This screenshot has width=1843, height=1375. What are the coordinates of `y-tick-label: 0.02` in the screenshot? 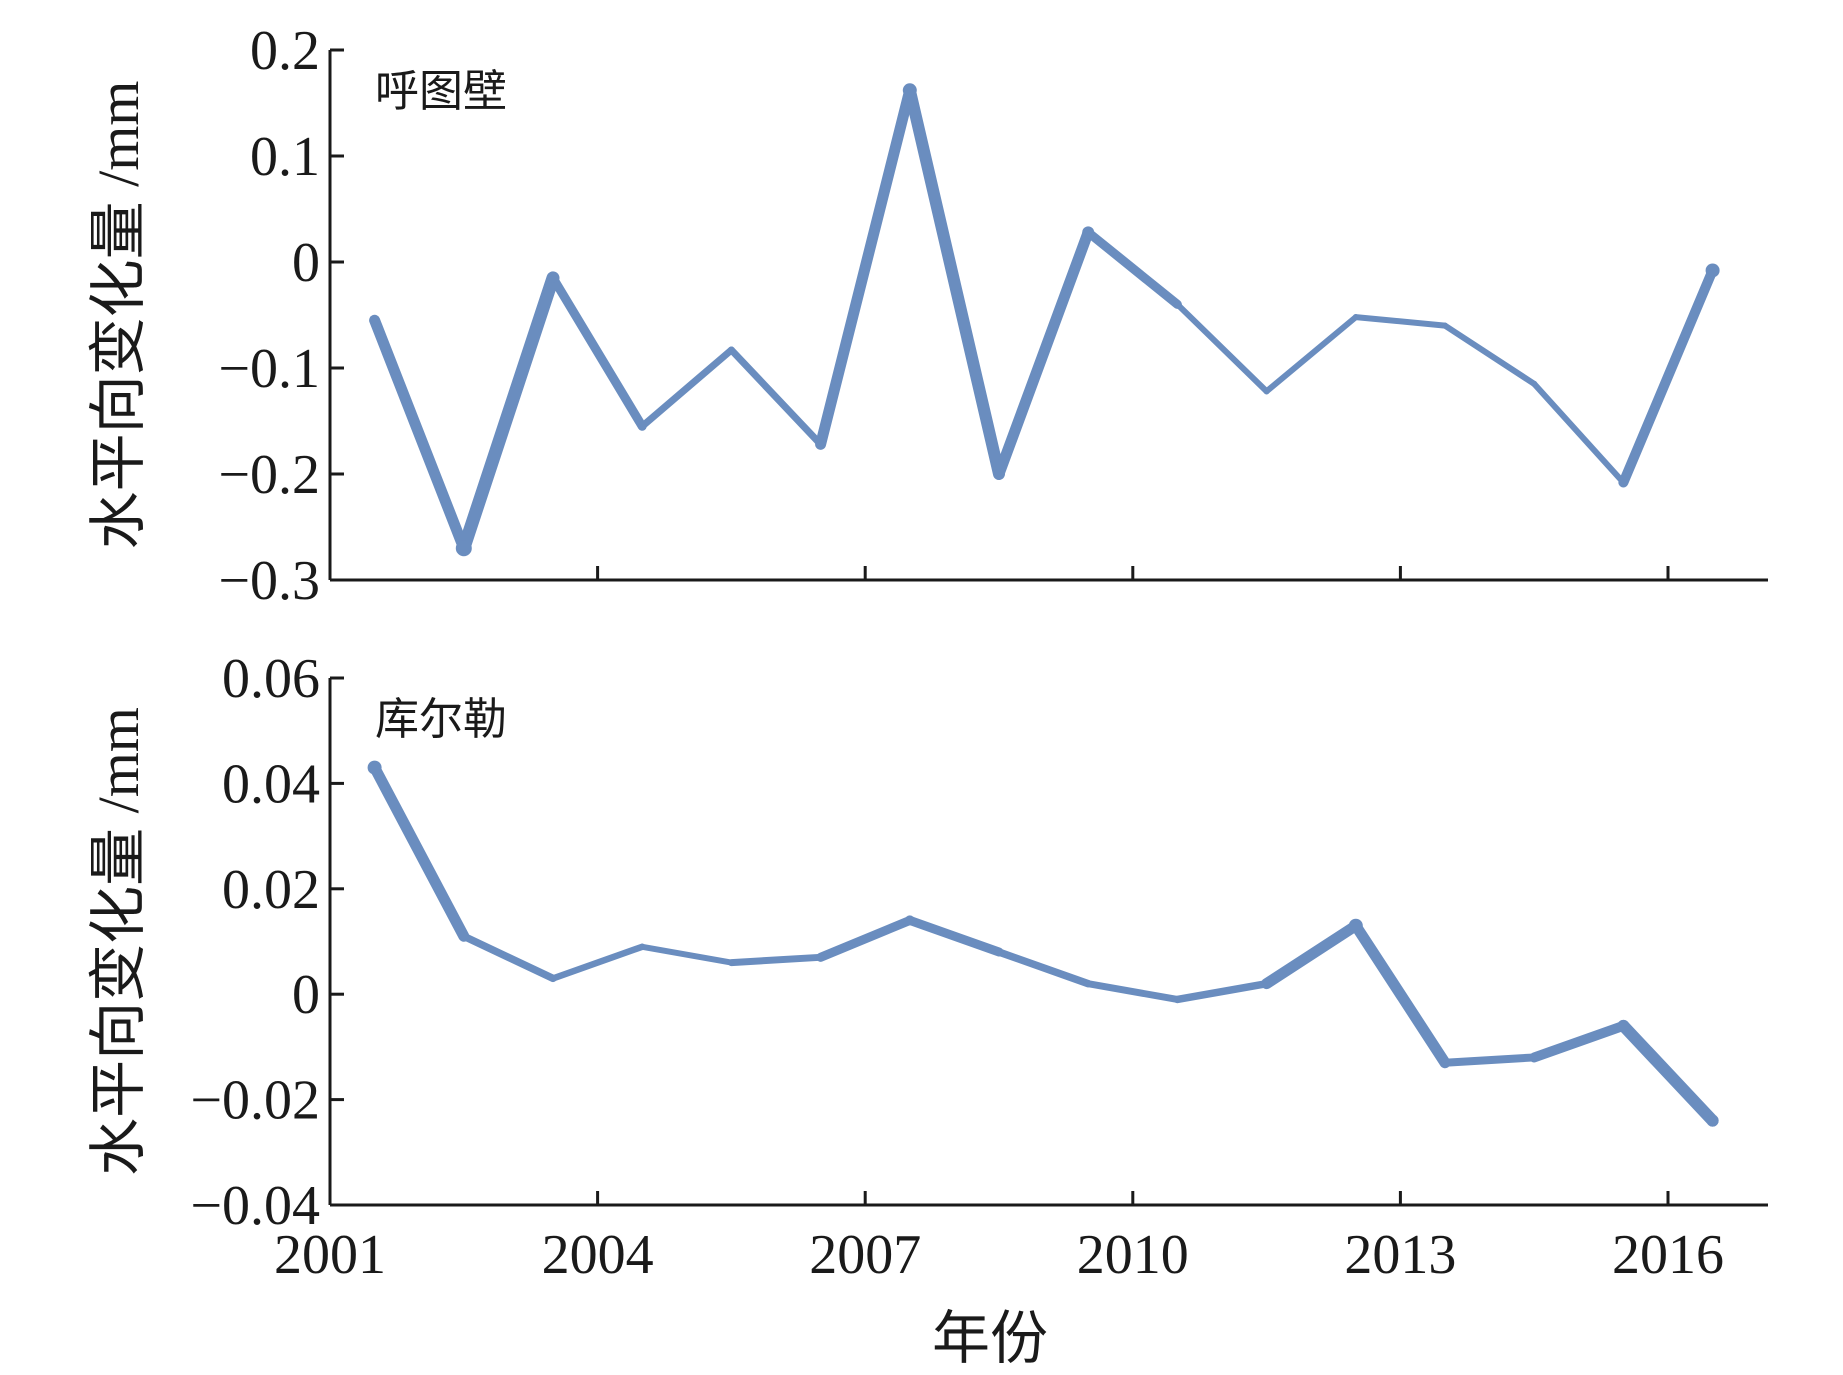 It's located at (271, 890).